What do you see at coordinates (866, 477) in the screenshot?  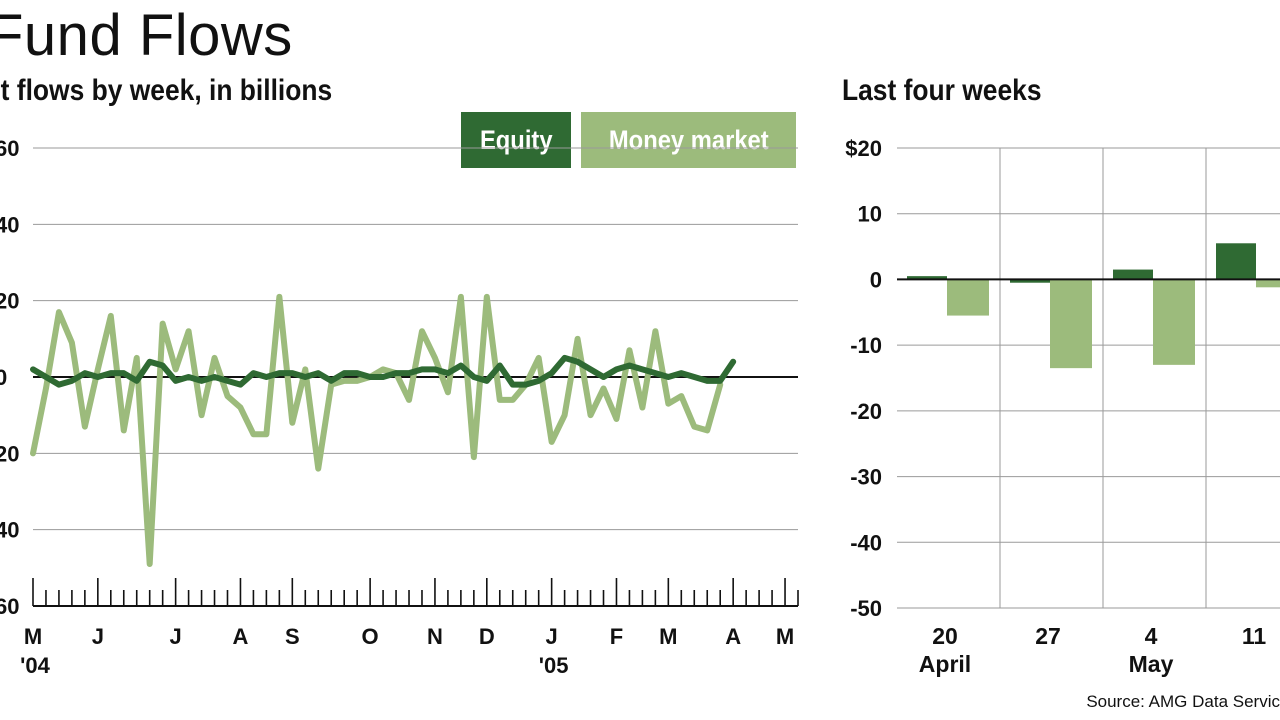 I see `y-tick-label: -30` at bounding box center [866, 477].